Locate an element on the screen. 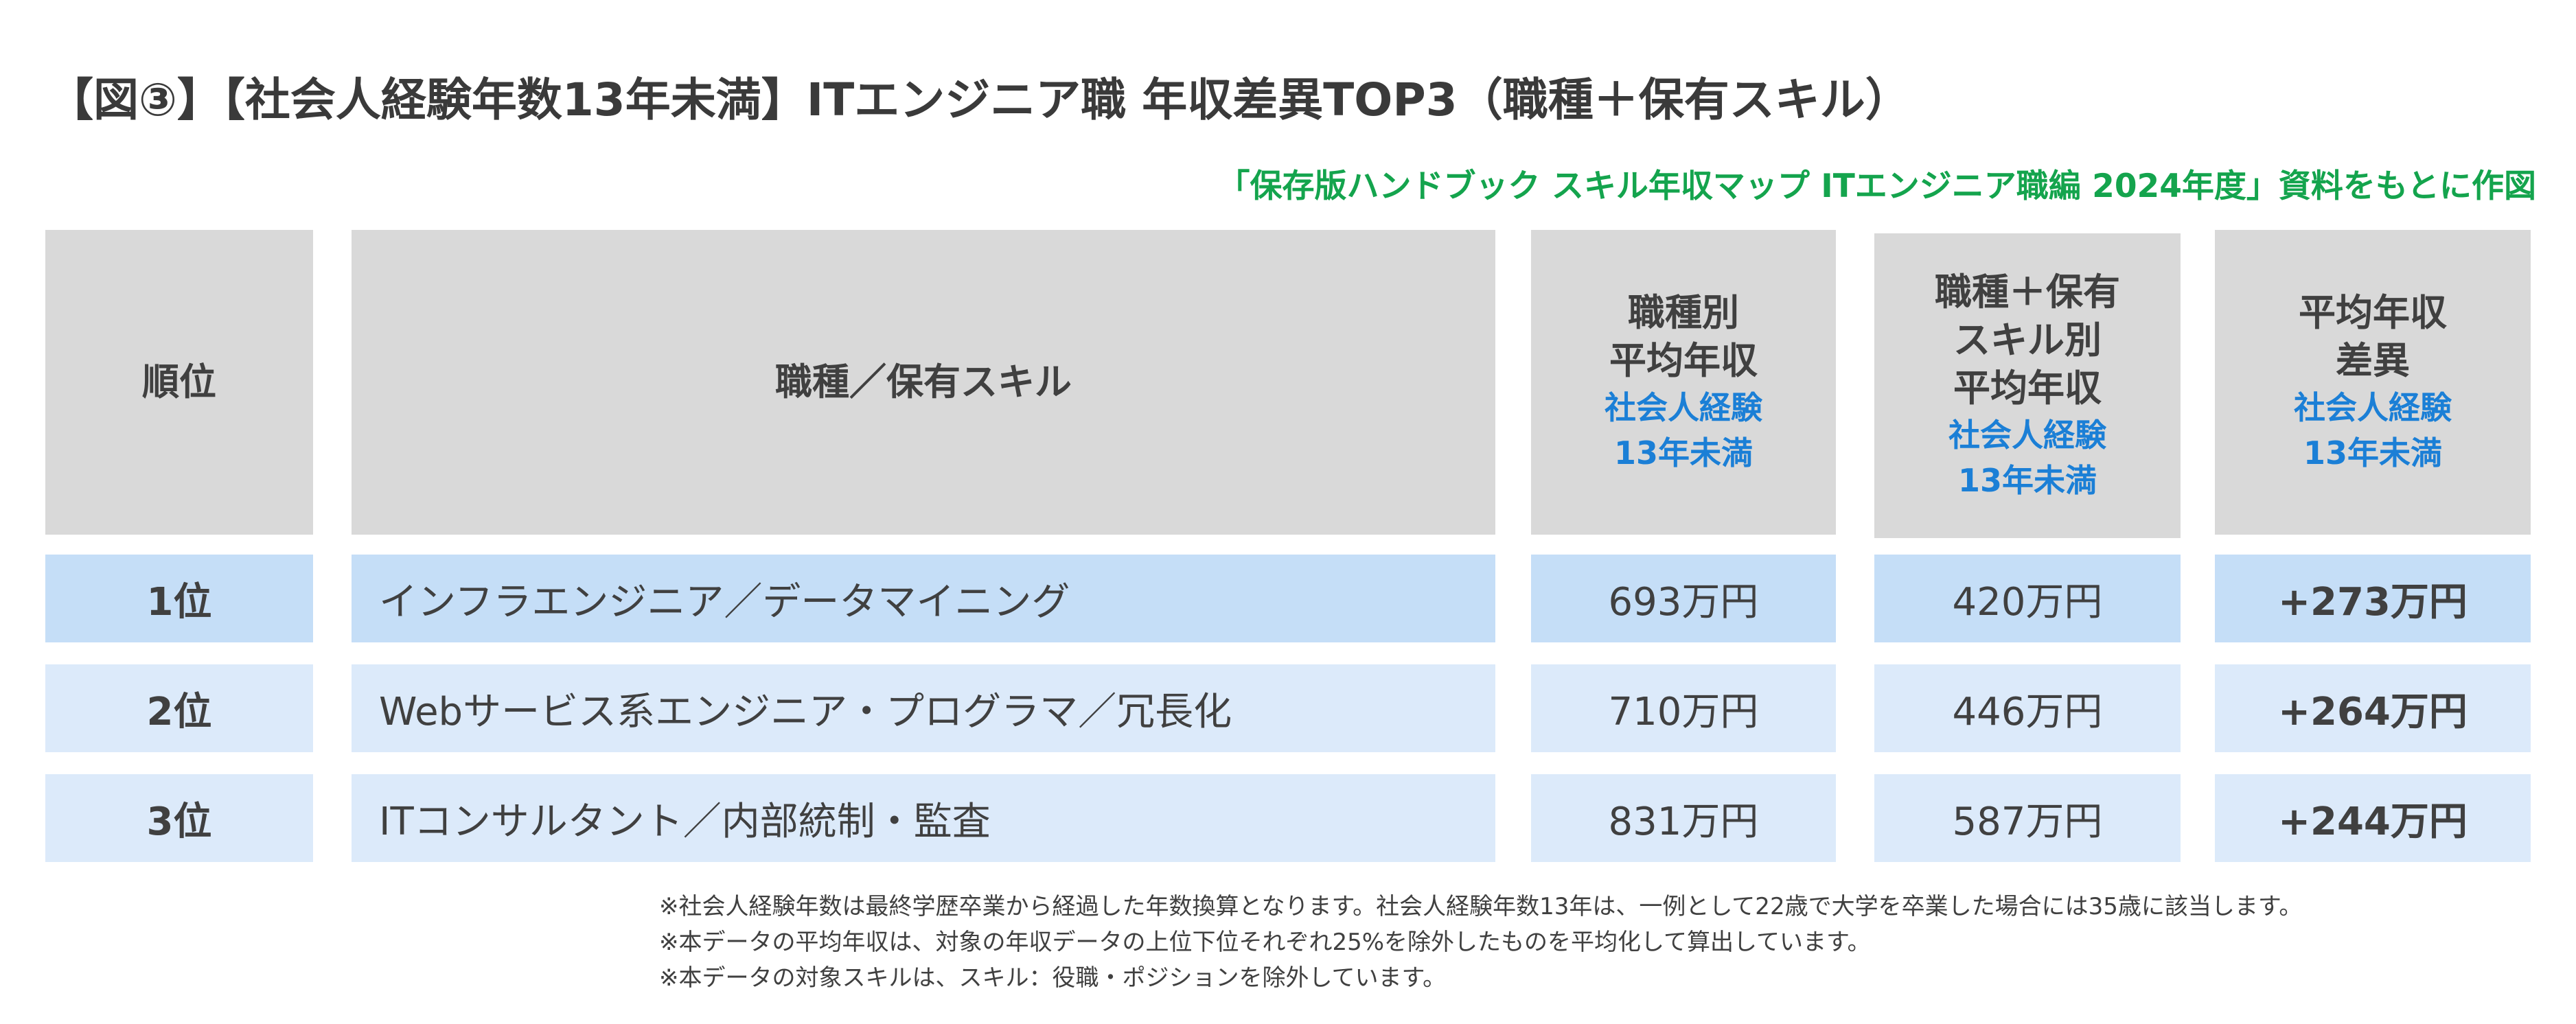  header-job-avg-line2: 平均年収 is located at coordinates (1683, 360).